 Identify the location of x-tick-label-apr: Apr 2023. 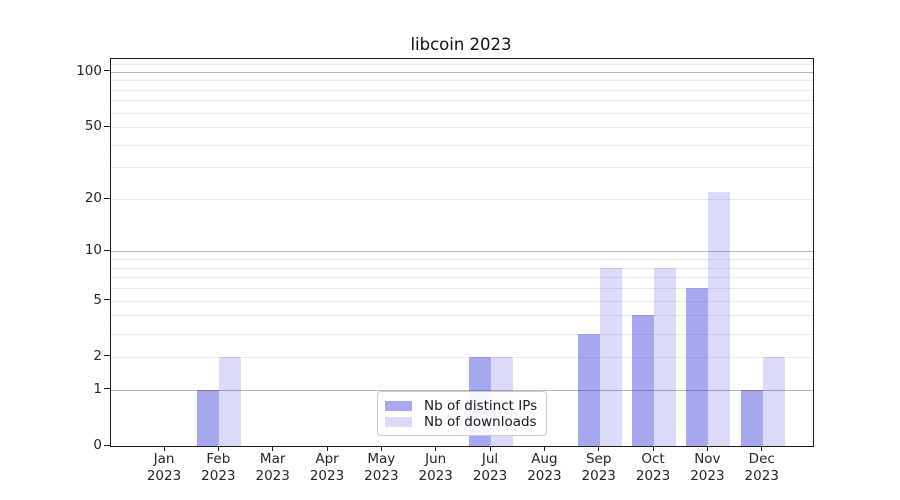
(327, 468).